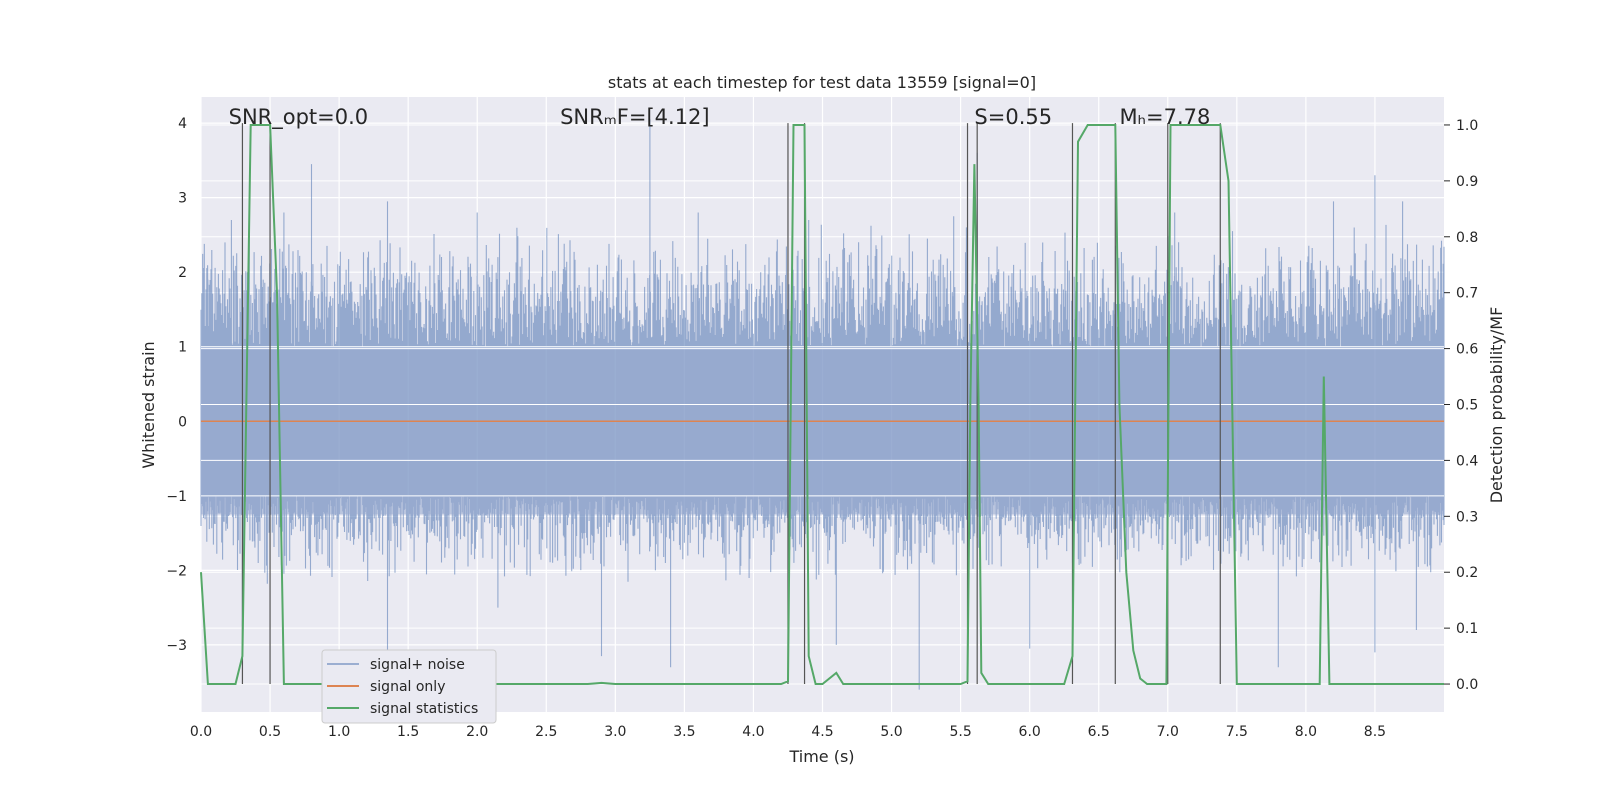 The height and width of the screenshot is (800, 1600). I want to click on annotation-s-value: S=0.55, so click(1013, 117).